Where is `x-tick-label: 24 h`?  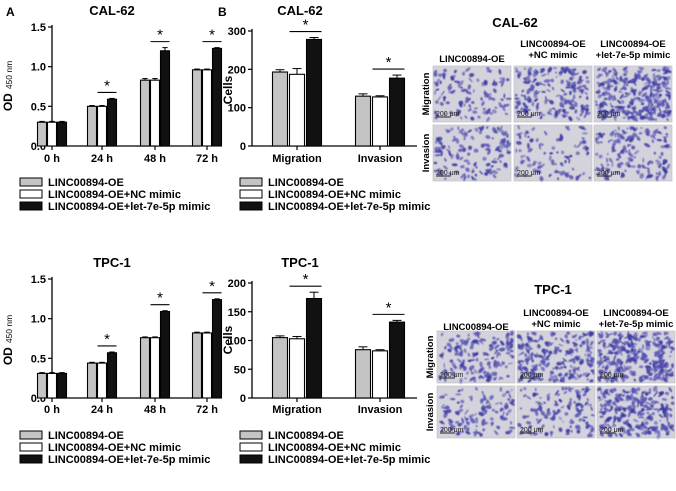
x-tick-label: 24 h is located at coordinates (102, 410).